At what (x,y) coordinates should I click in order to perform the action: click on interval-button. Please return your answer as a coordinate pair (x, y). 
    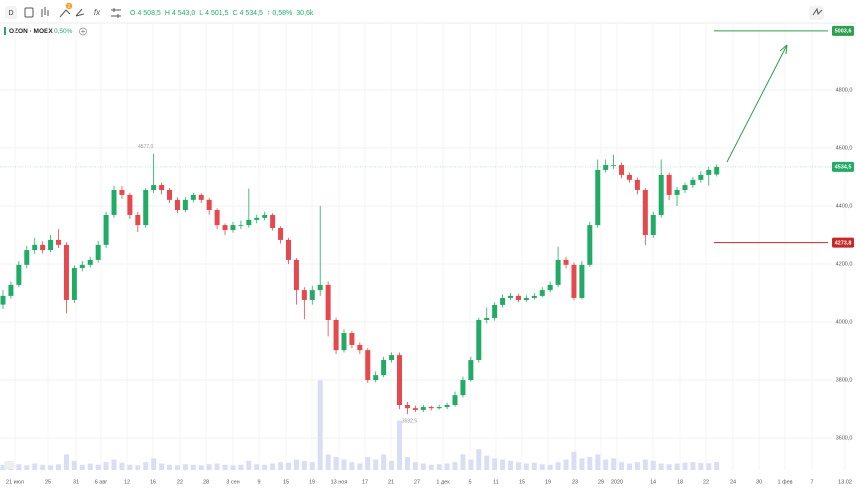
    Looking at the image, I should click on (11, 12).